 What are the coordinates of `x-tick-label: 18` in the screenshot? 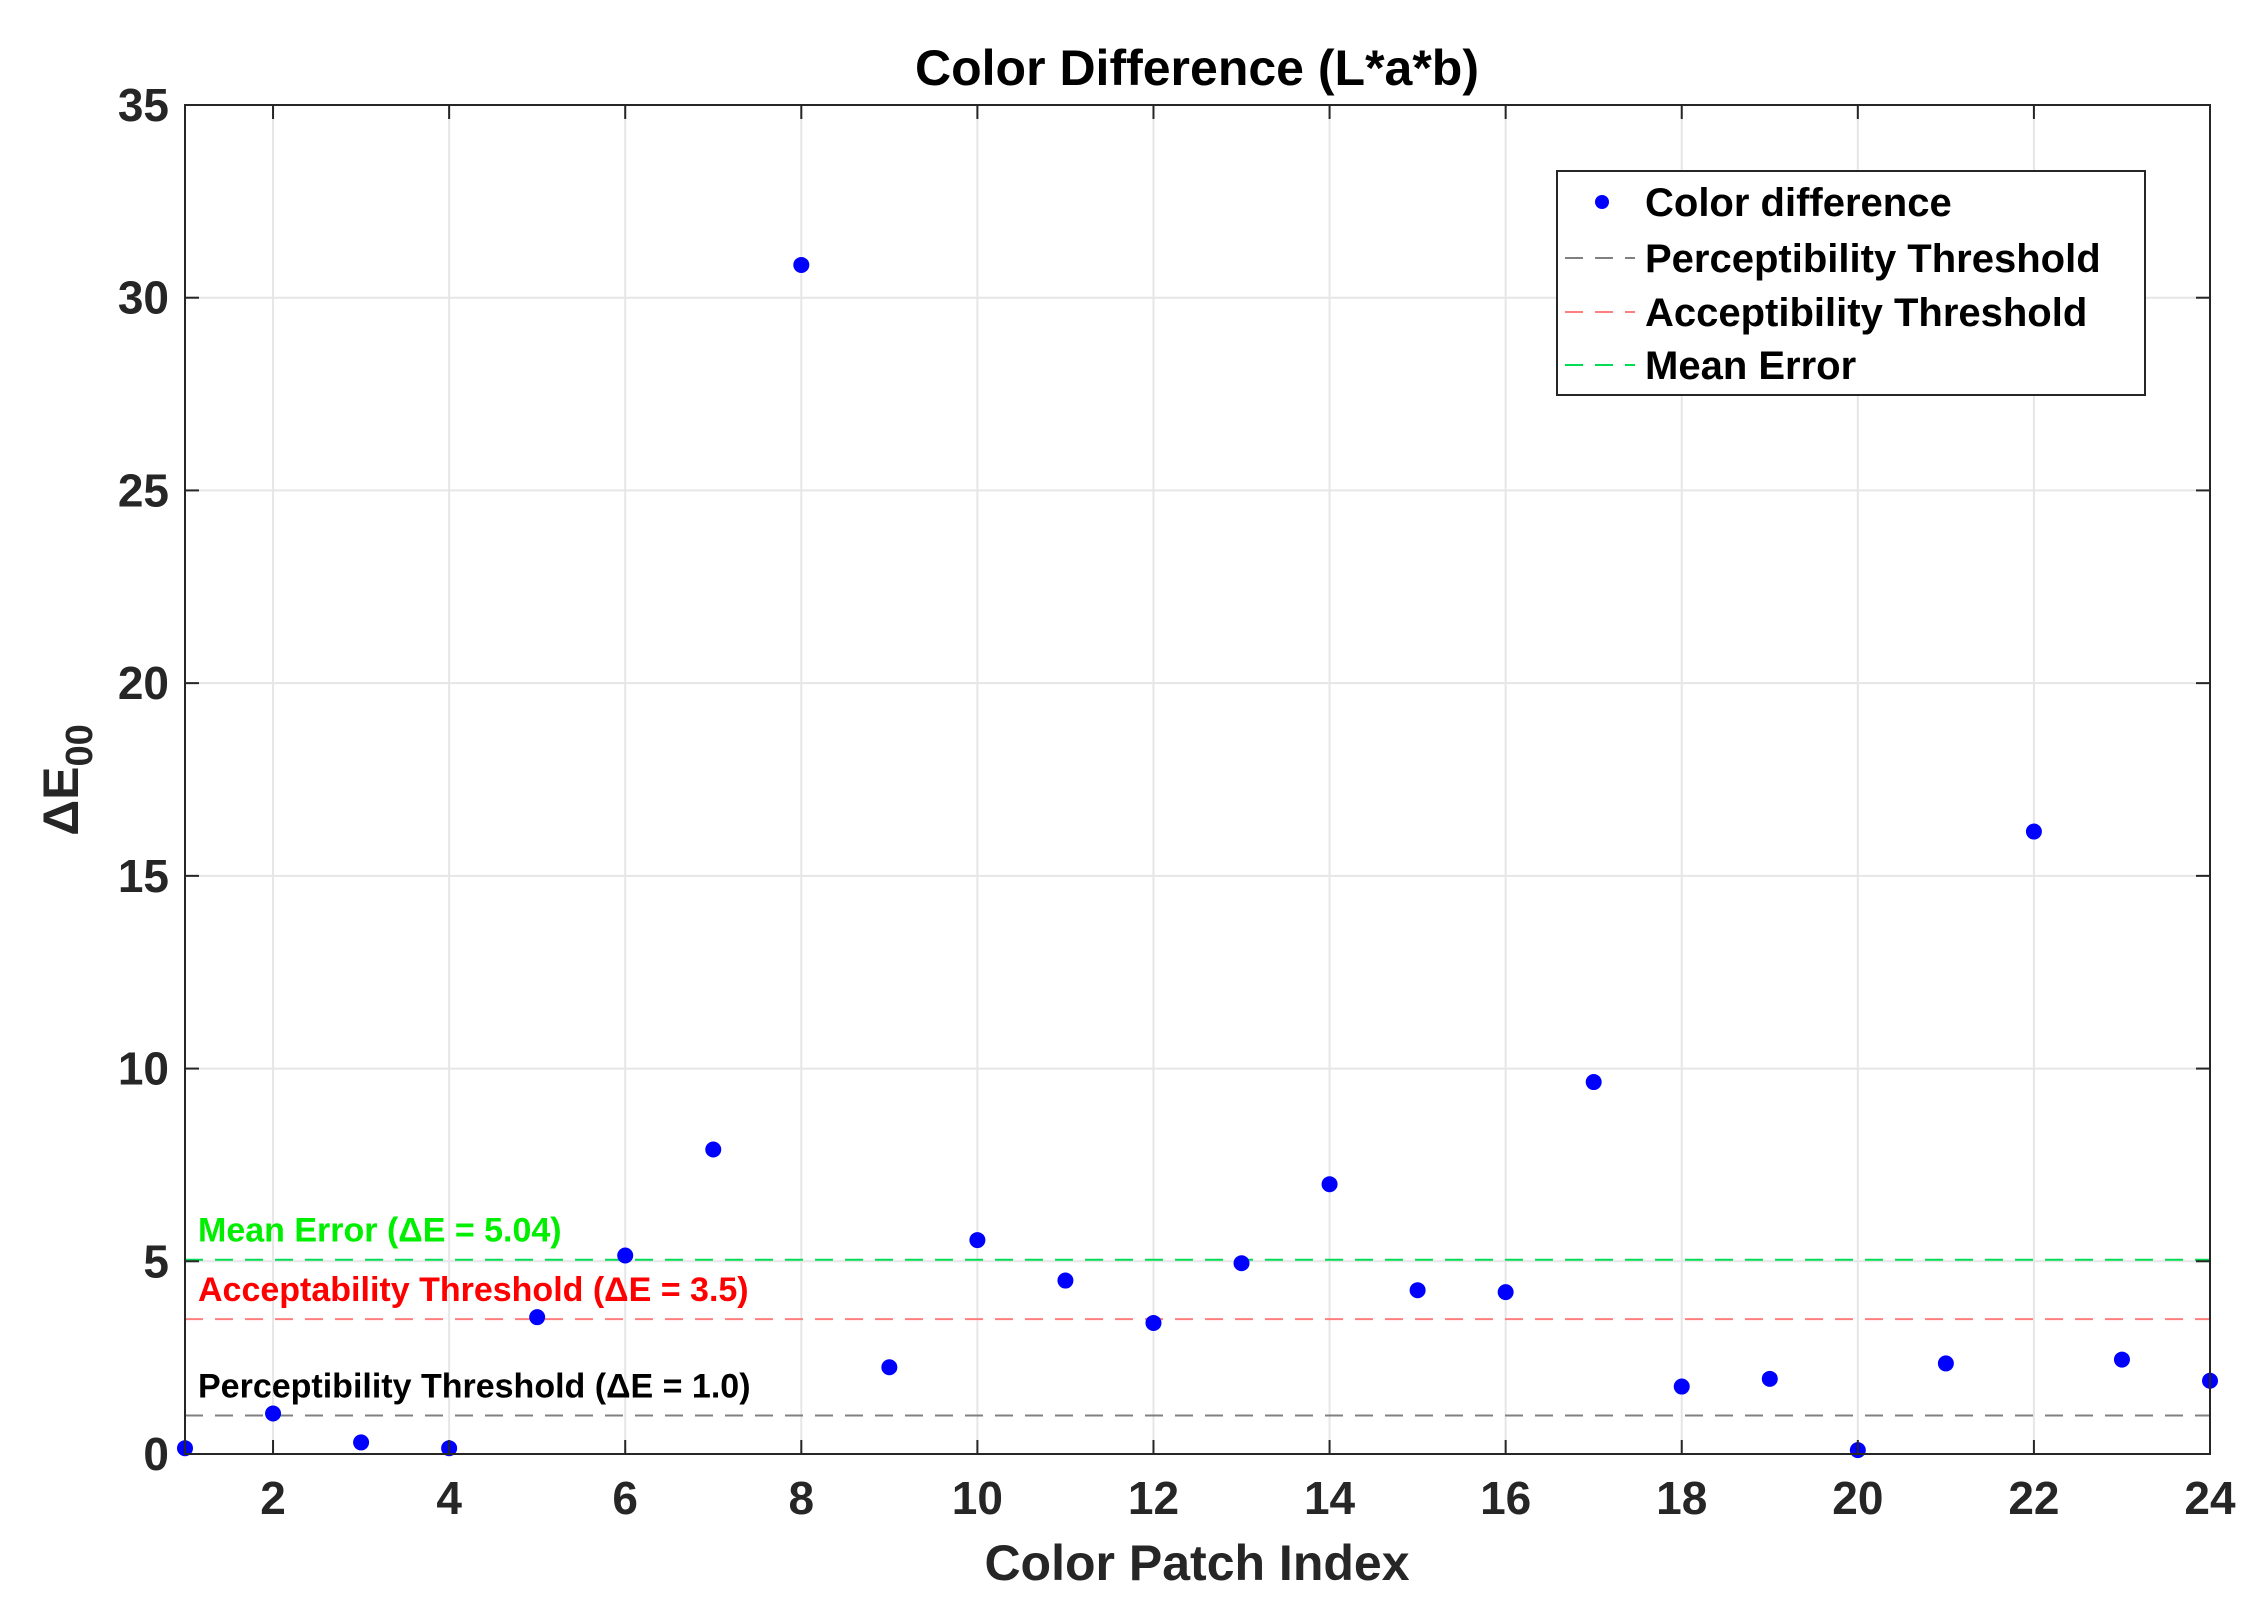 It's located at (1681, 1498).